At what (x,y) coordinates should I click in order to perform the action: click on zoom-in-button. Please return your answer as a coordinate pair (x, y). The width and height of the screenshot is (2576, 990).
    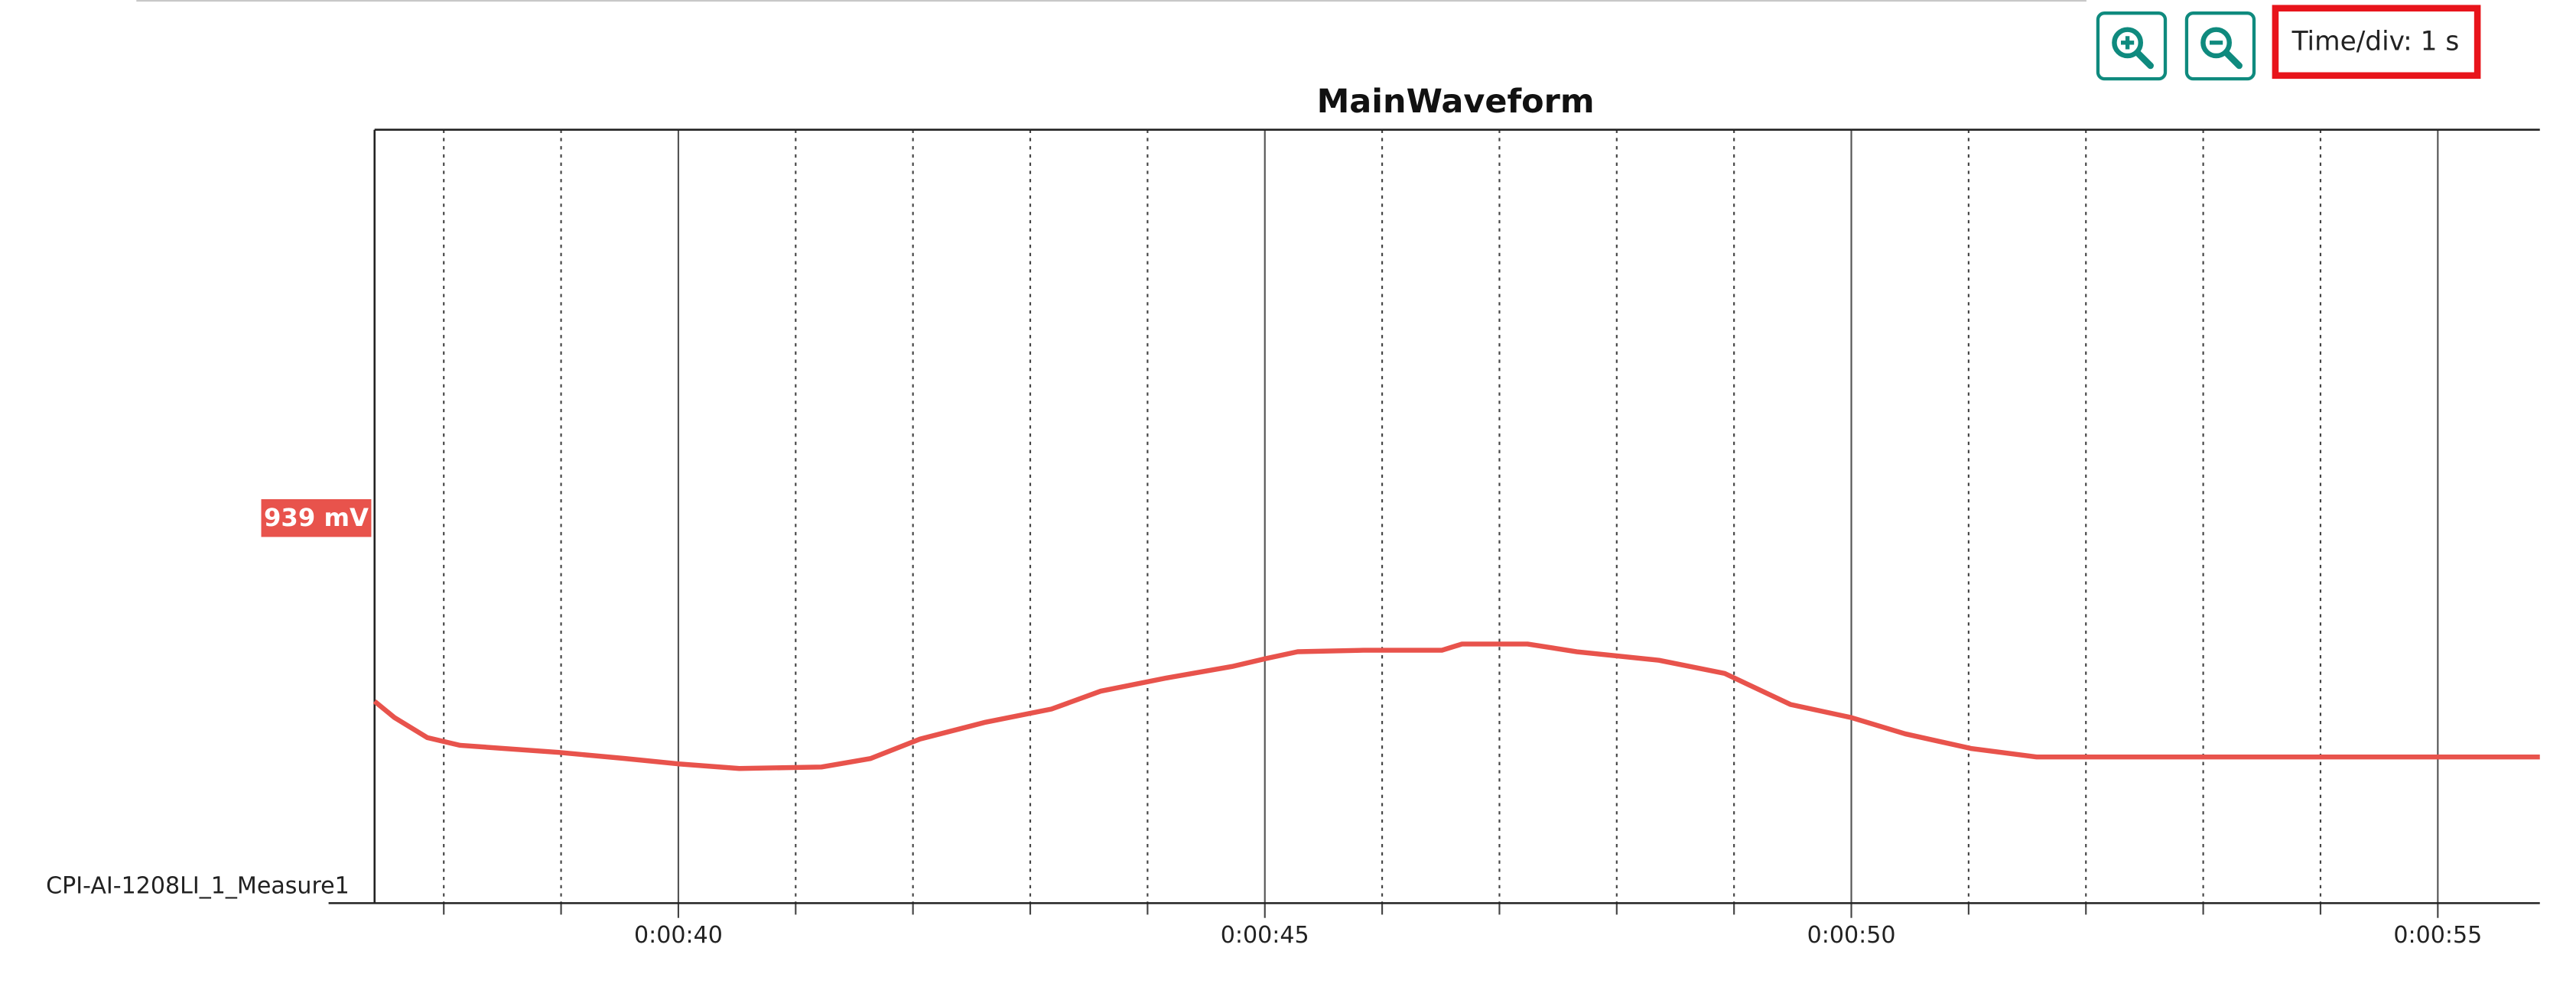
    Looking at the image, I should click on (2132, 46).